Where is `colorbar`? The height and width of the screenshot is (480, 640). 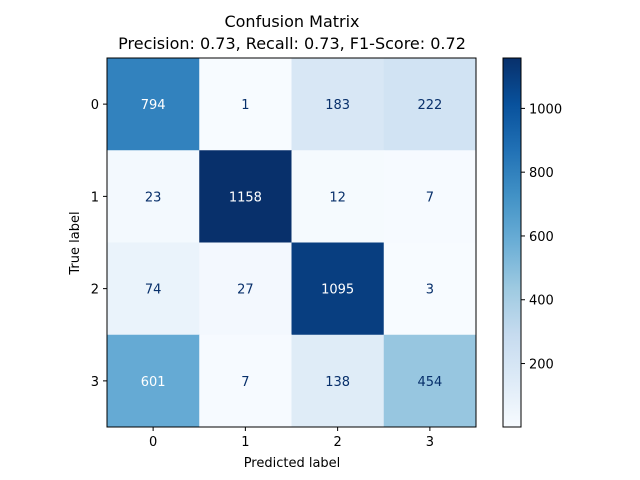 colorbar is located at coordinates (512, 242).